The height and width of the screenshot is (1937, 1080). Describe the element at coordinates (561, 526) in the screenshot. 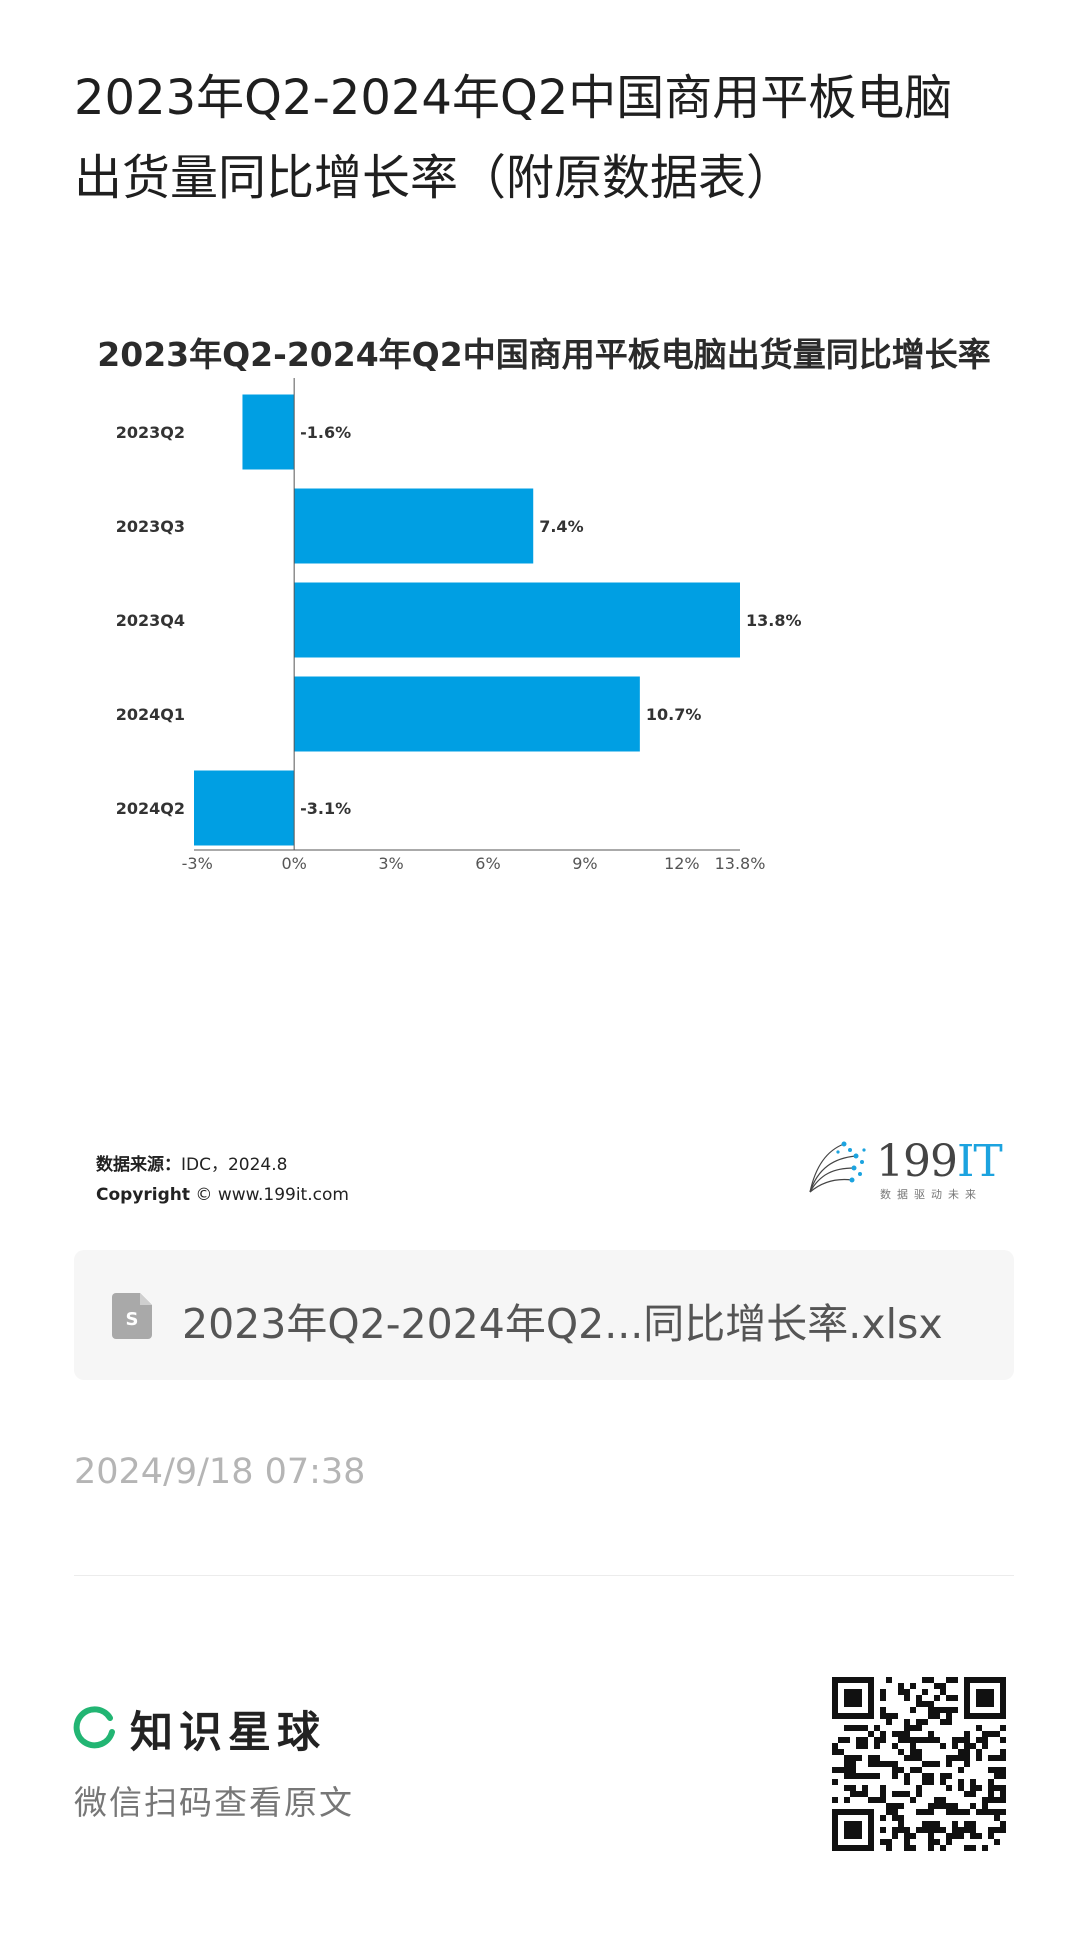

I see `value-label: 7.4%` at that location.